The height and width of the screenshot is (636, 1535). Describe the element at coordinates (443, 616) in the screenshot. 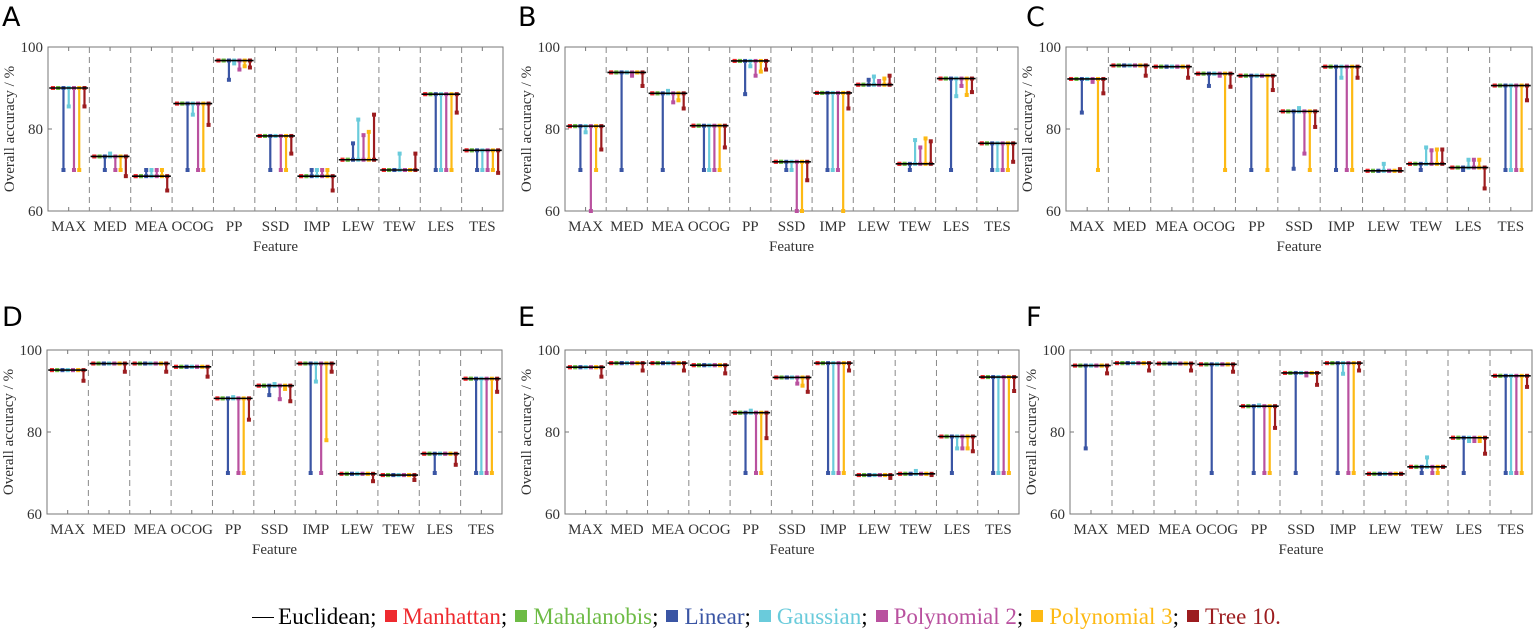

I see `legend-item: Manhattan;` at that location.